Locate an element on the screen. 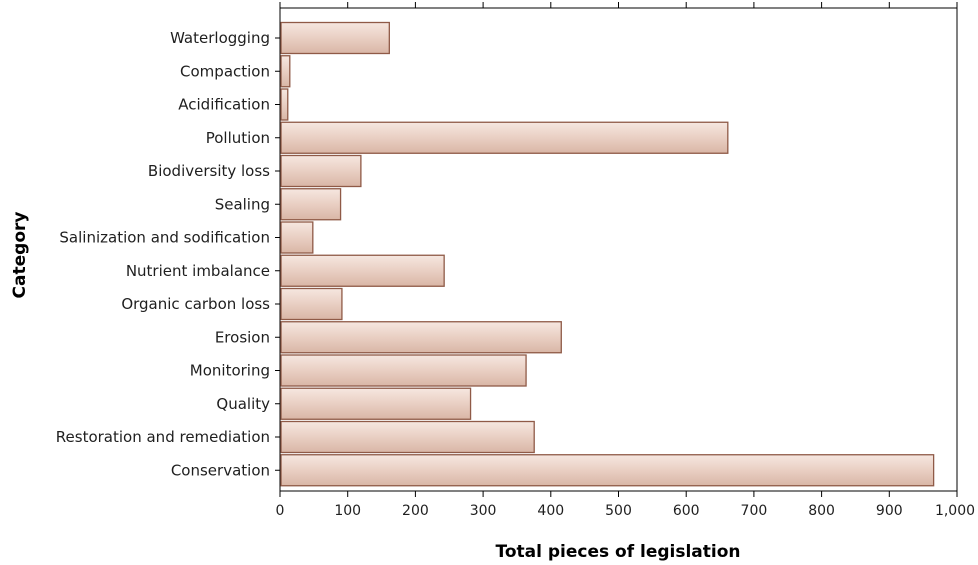  x-tick-label-900: 900 is located at coordinates (889, 511).